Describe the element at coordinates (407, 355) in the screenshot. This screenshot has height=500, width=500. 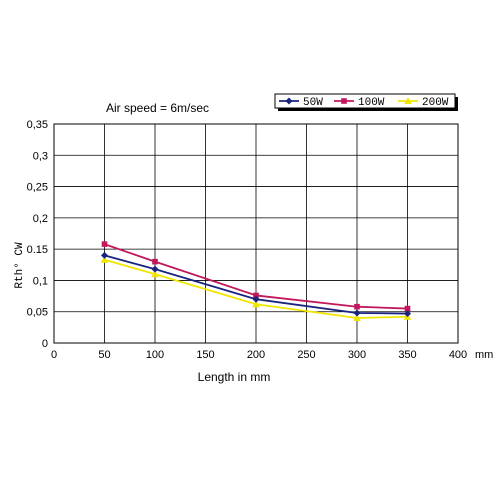
I see `x-tick-label: 350` at that location.